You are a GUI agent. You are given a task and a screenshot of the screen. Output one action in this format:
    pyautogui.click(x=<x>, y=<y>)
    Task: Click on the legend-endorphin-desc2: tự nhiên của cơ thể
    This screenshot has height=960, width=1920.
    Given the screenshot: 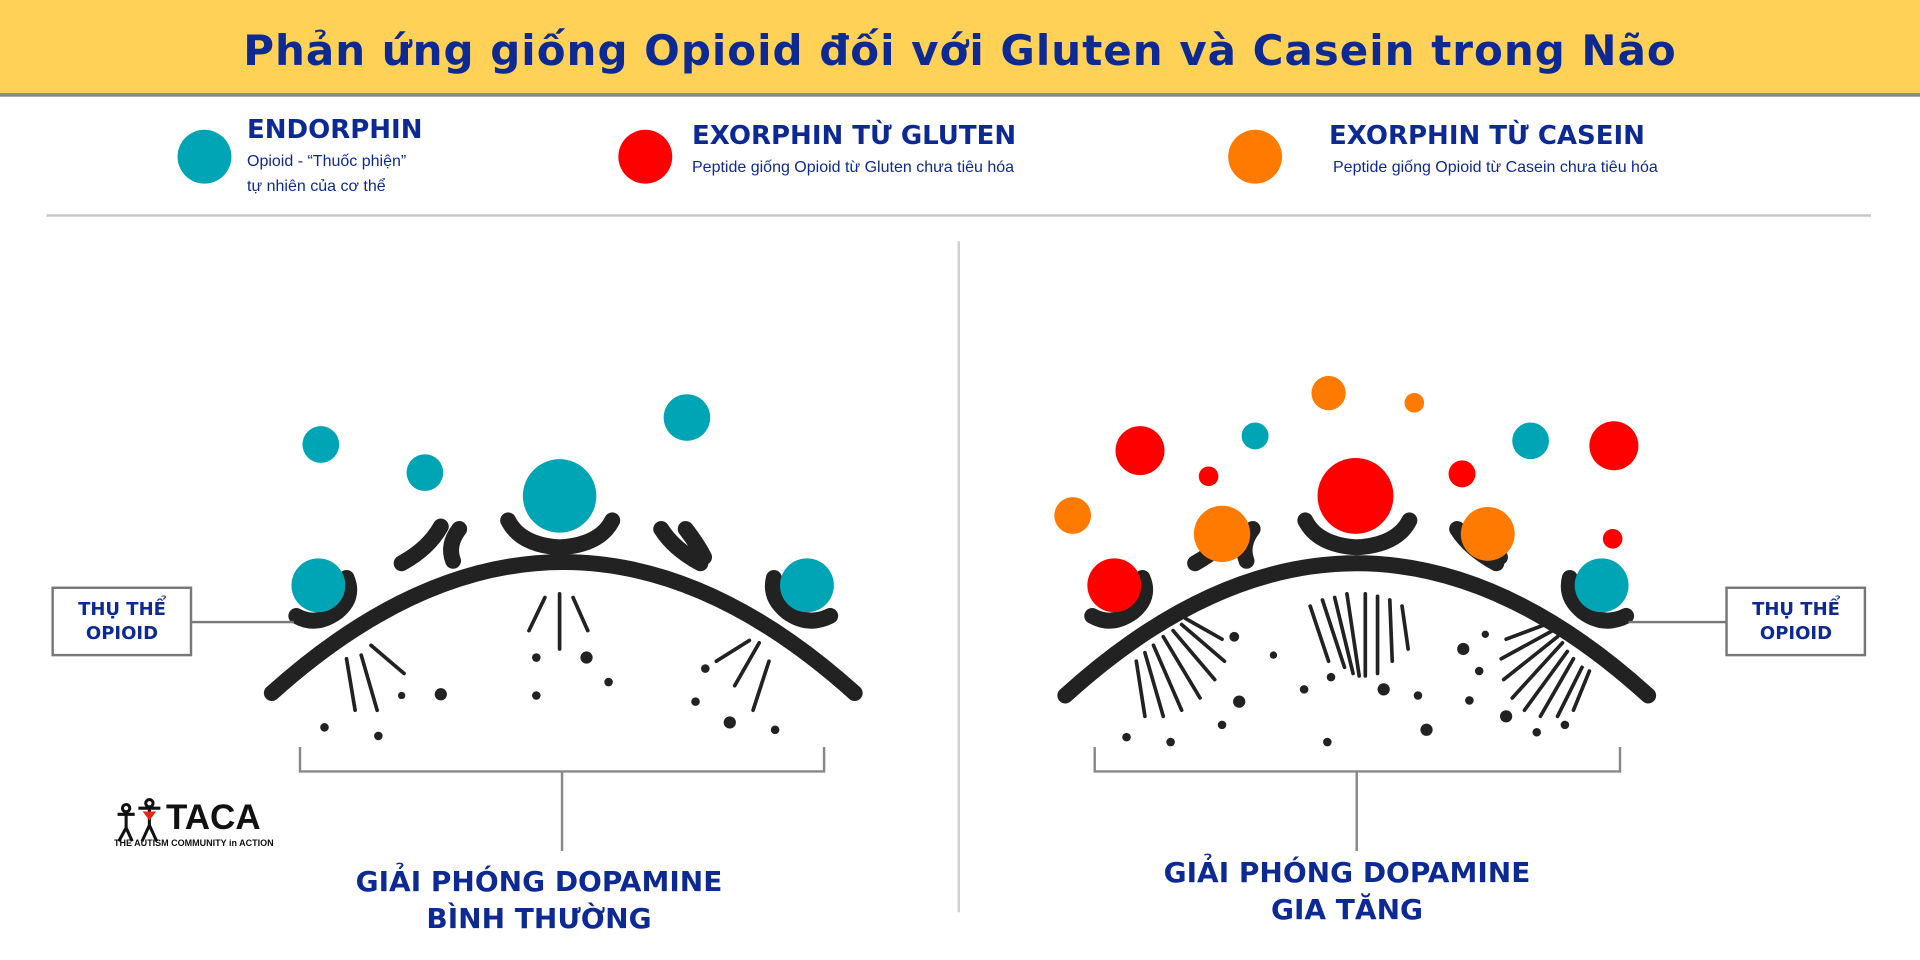 What is the action you would take?
    pyautogui.click(x=316, y=186)
    